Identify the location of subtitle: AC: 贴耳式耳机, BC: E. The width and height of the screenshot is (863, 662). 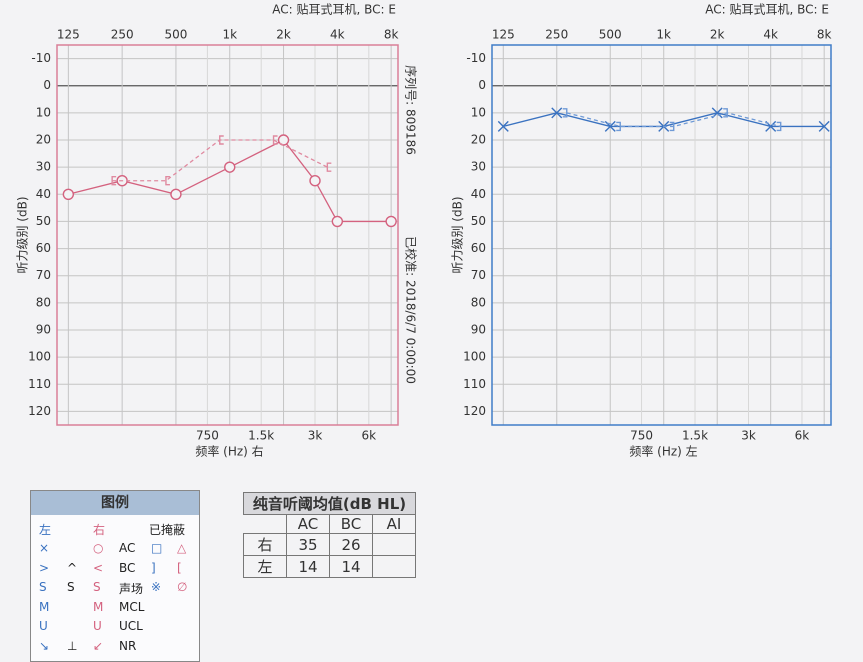
(334, 10).